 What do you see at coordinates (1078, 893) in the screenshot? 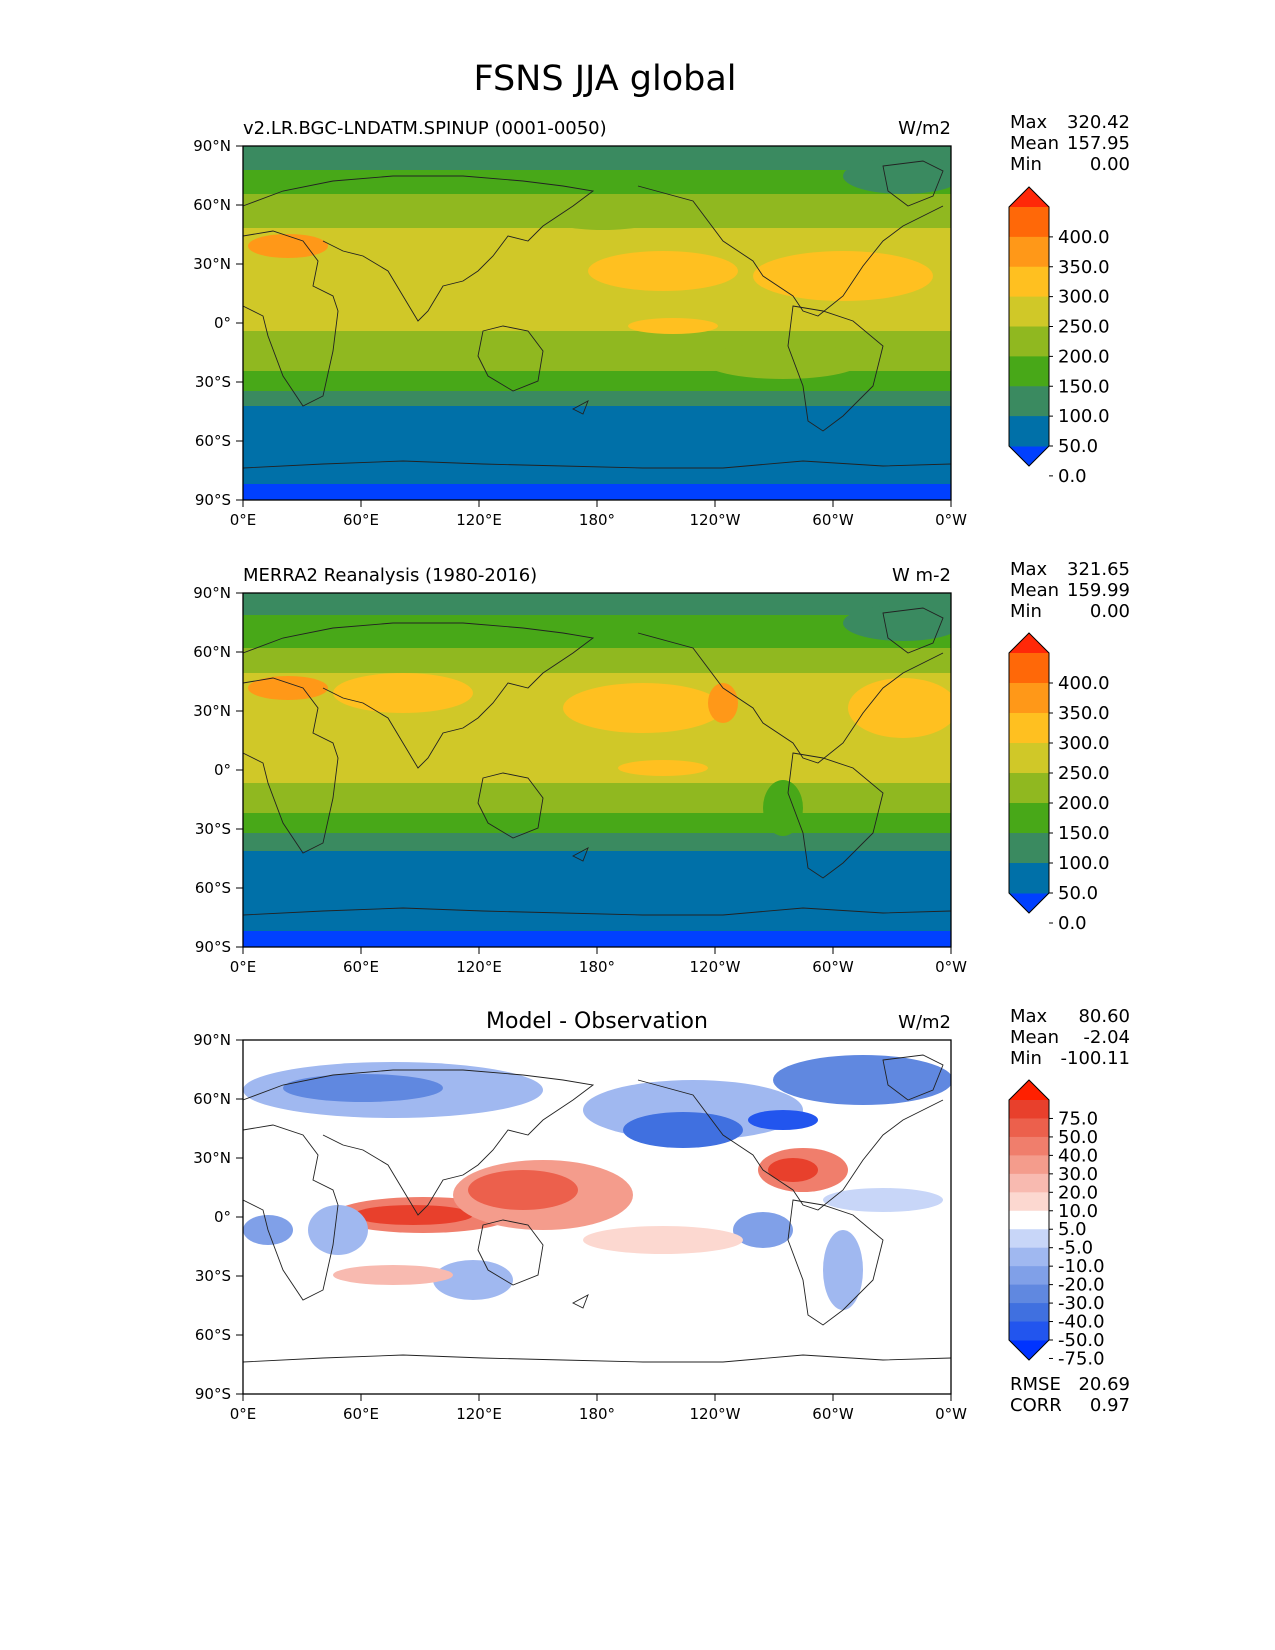
I see `colorbar-tick-label: 50.0` at bounding box center [1078, 893].